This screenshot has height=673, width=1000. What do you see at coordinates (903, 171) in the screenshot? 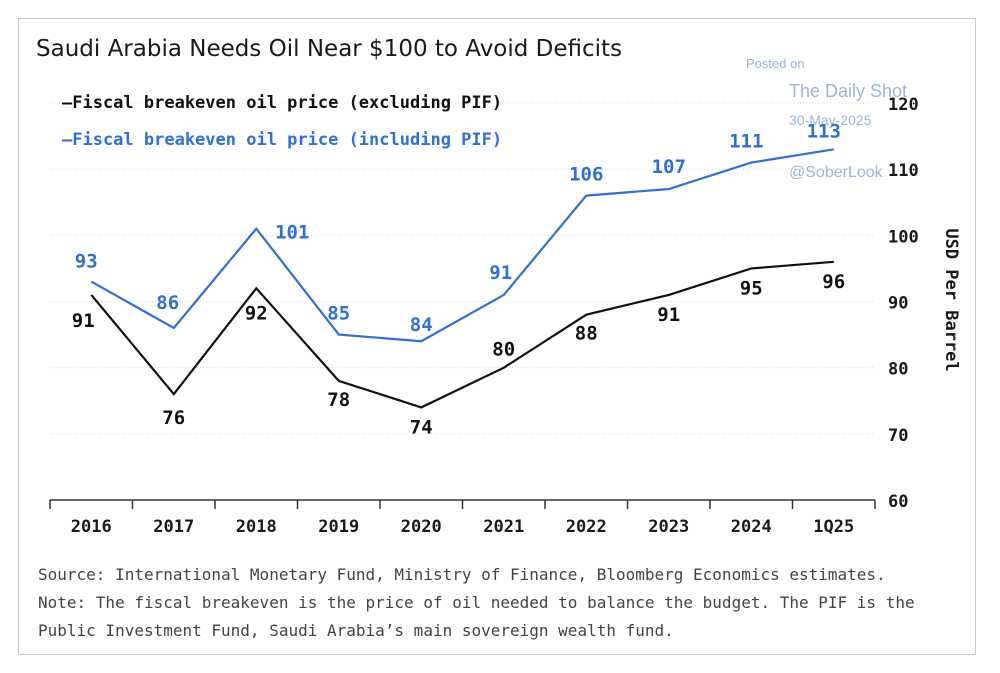
I see `y-tick-label: 110` at bounding box center [903, 171].